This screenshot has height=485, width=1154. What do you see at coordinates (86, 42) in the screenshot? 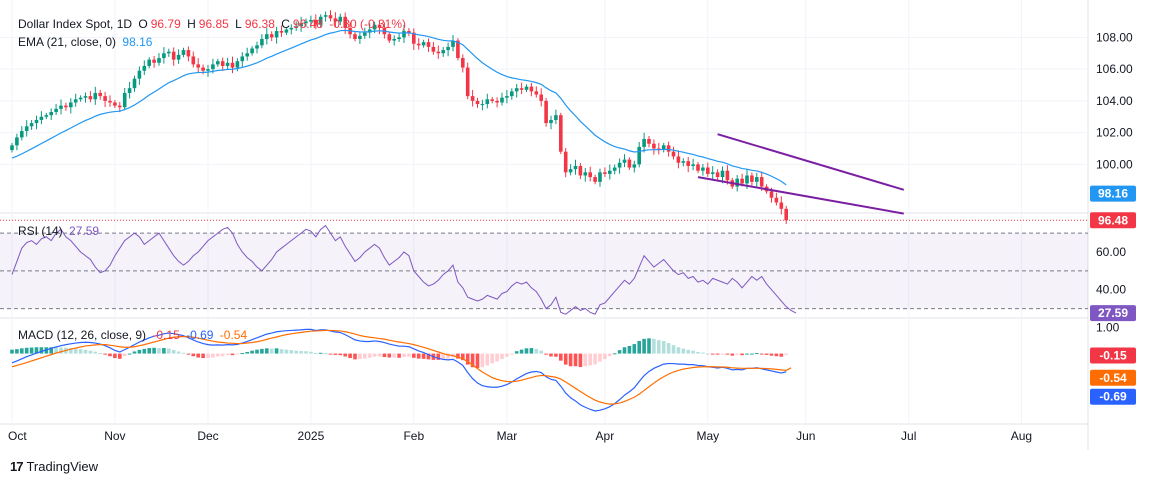
I see `ema-legend: EMA (21, close, 0) 98.16` at bounding box center [86, 42].